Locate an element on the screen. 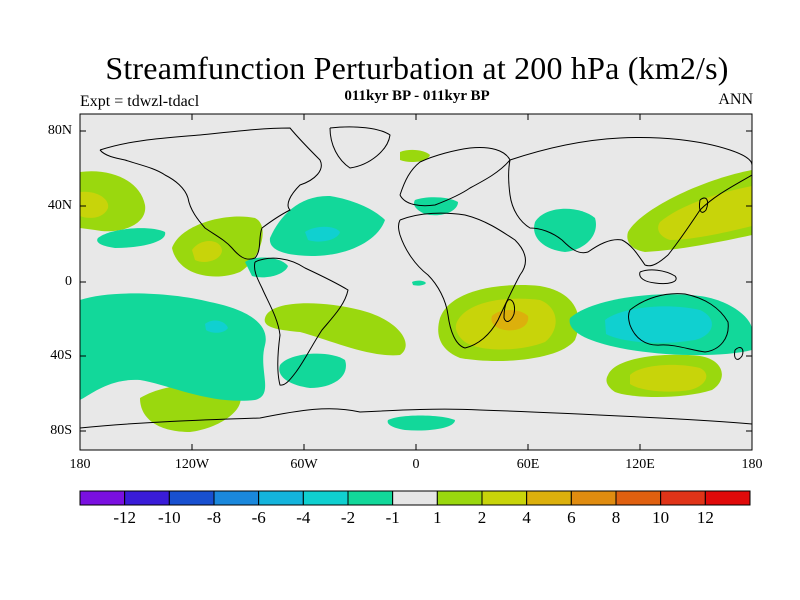 The width and height of the screenshot is (800, 600). season-label: ANN is located at coordinates (735, 99).